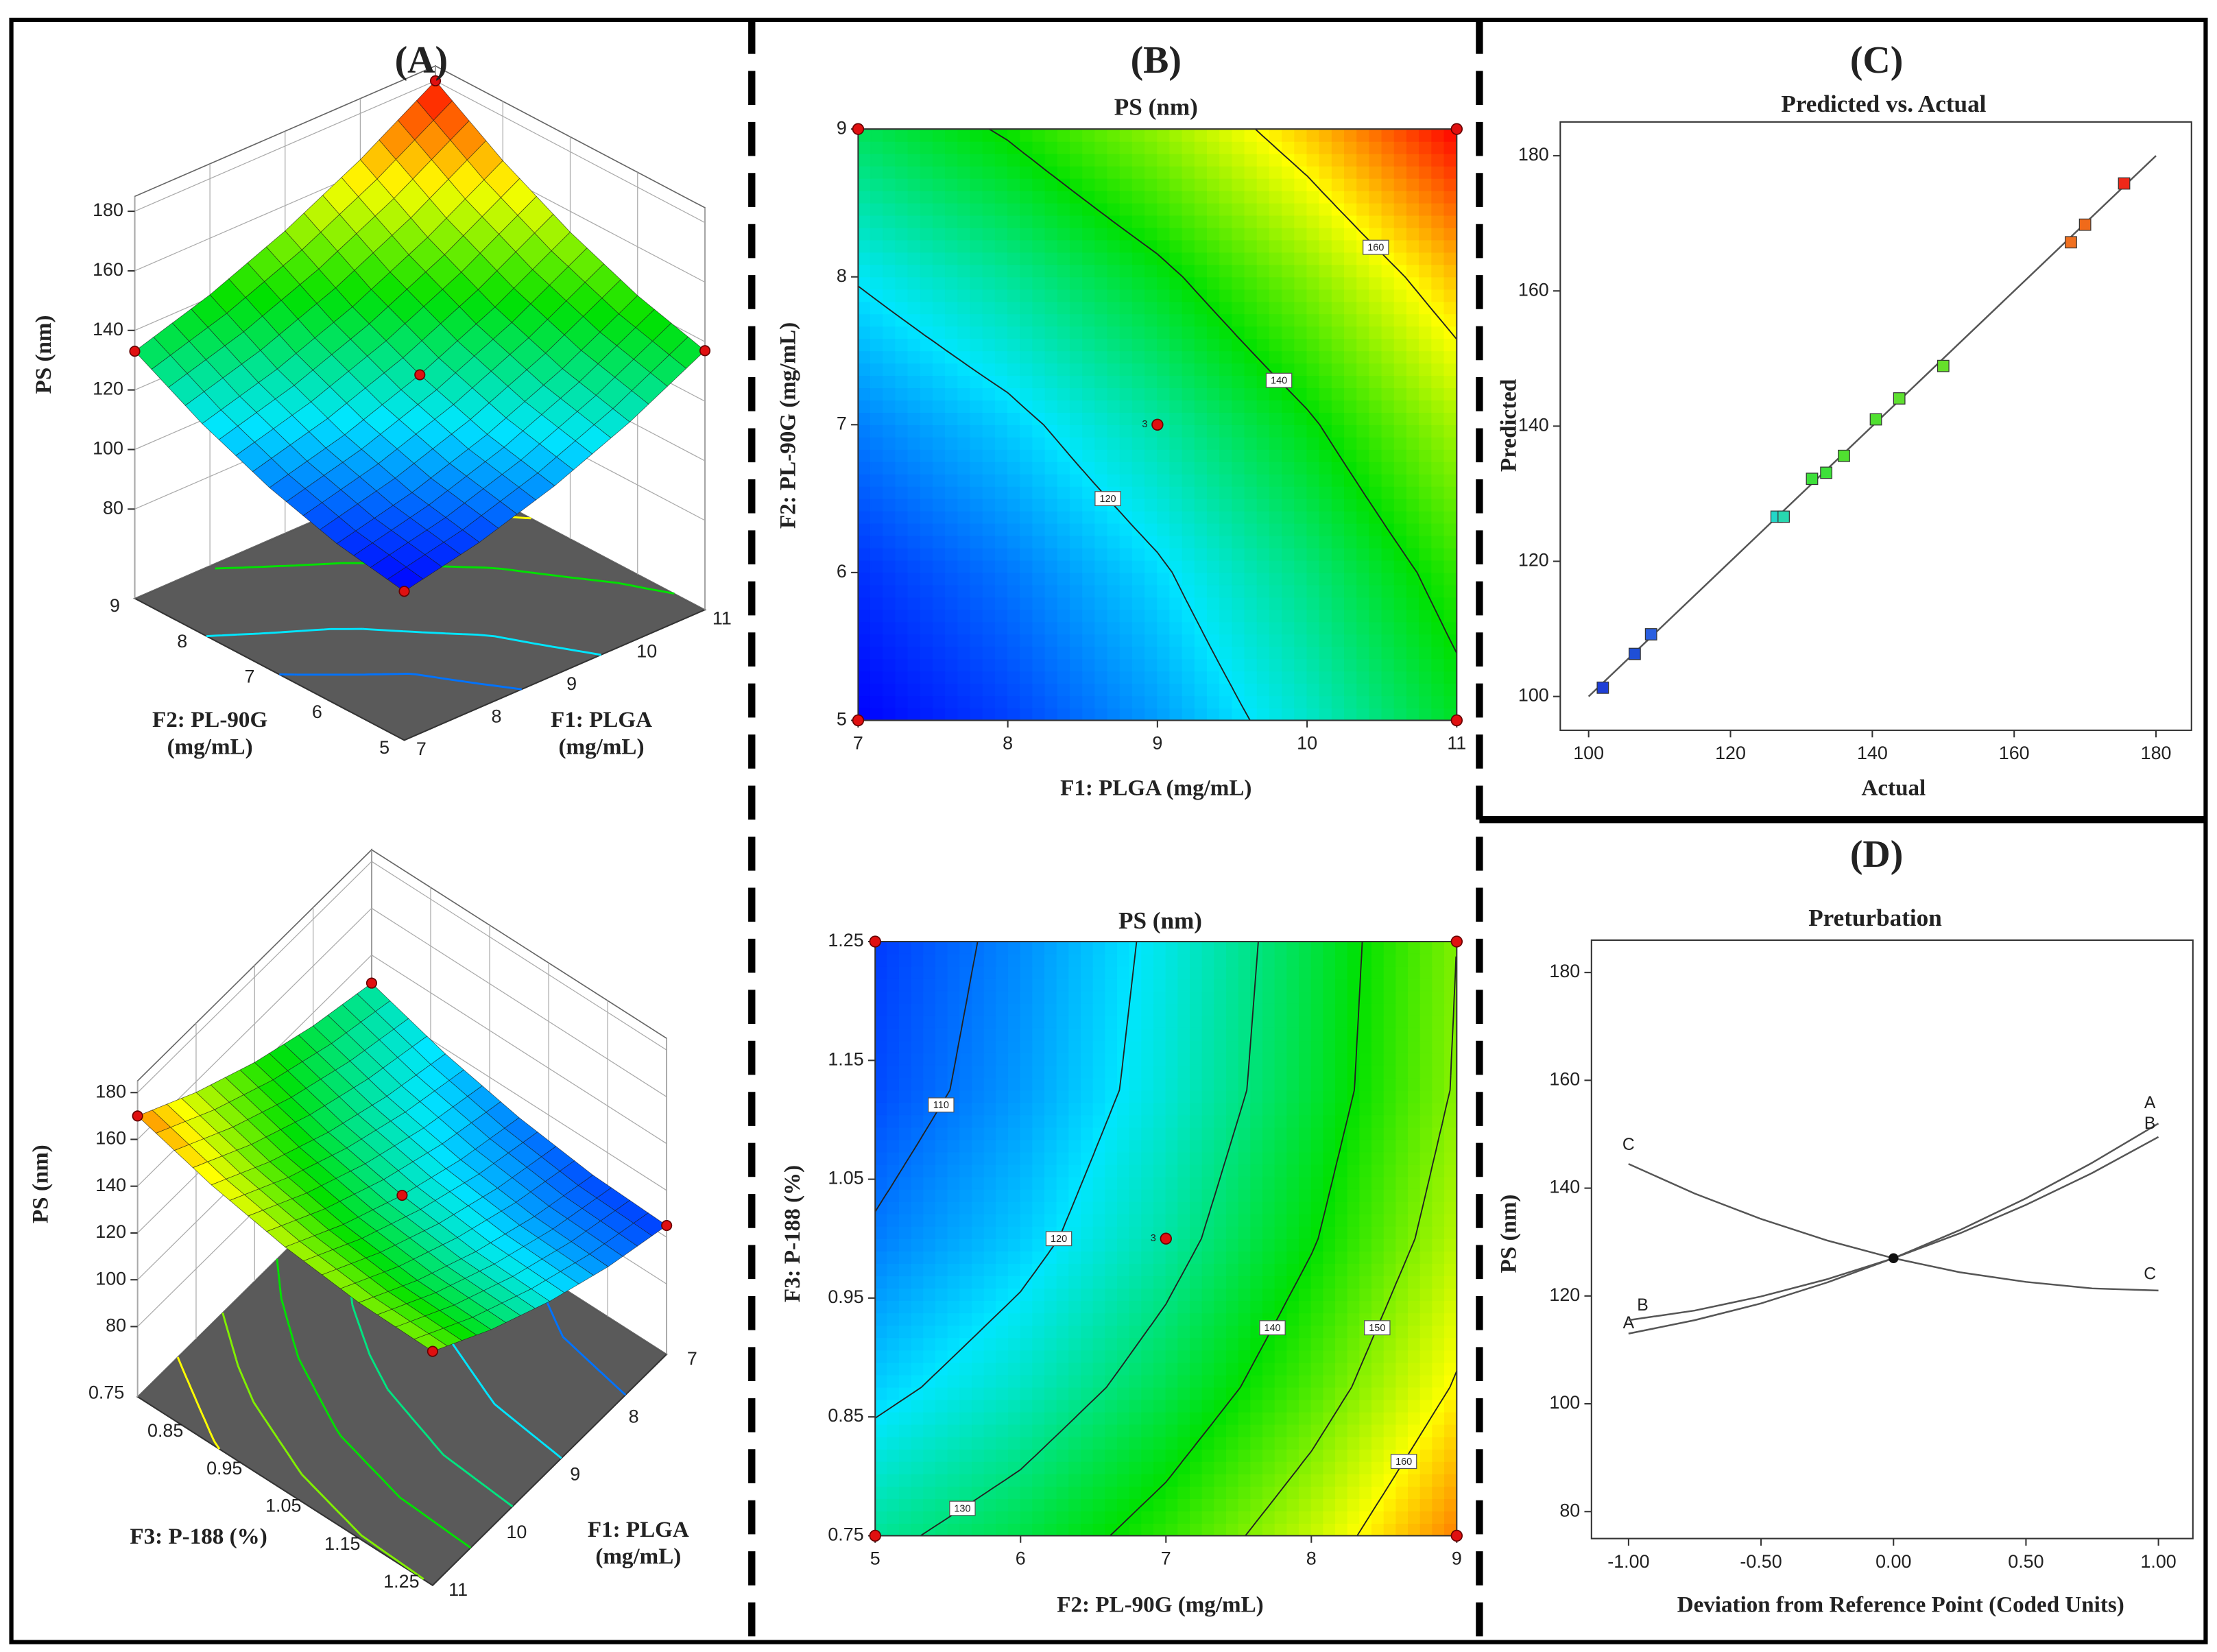 Image resolution: width=2217 pixels, height=1652 pixels. I want to click on panel-label: (C), so click(1877, 60).